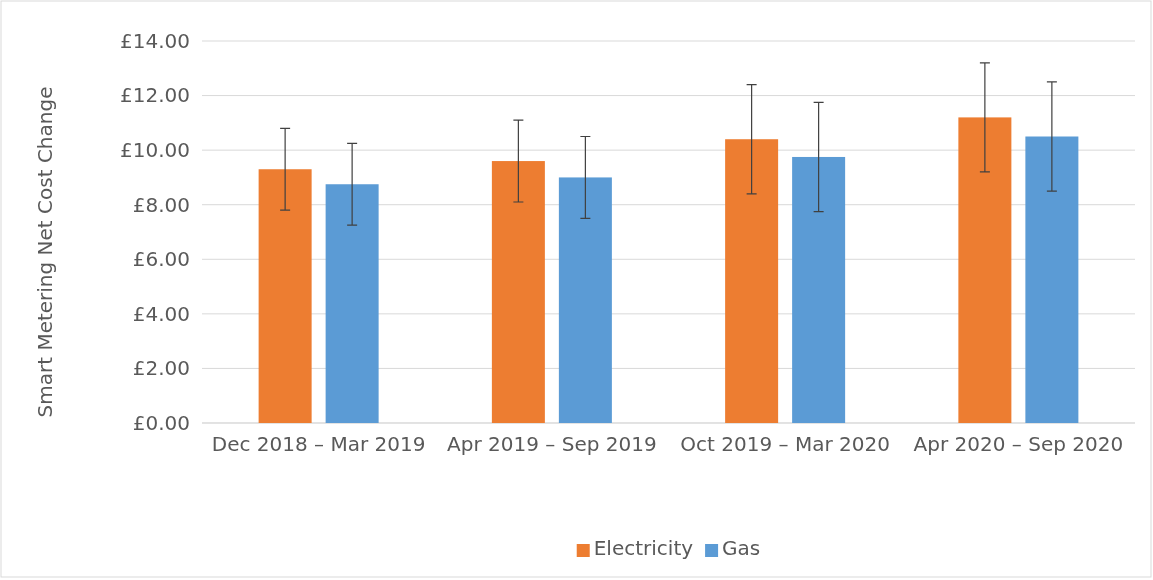 This screenshot has width=1153, height=580. I want to click on y-tick-label: £14.00, so click(155, 40).